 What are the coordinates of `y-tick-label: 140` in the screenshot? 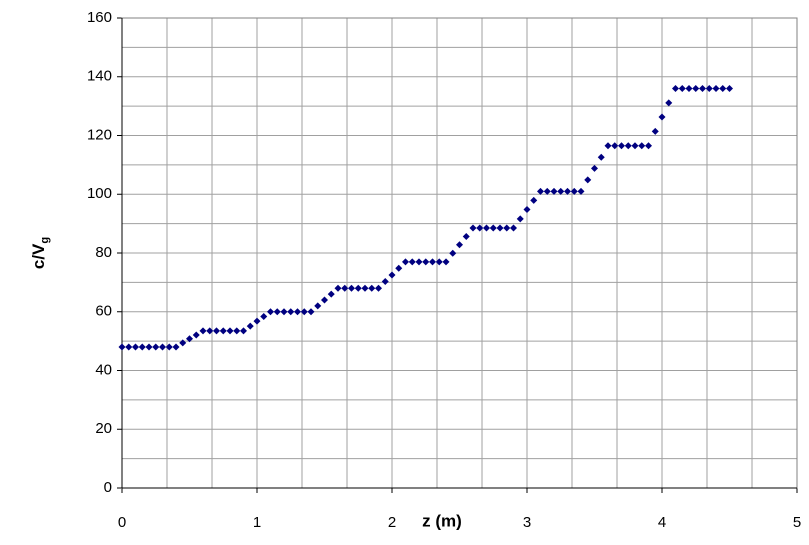 It's located at (99, 76).